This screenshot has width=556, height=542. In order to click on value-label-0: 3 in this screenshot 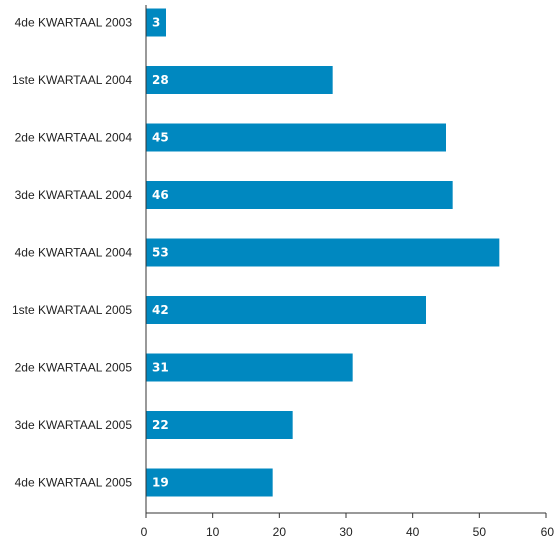, I will do `click(156, 23)`.